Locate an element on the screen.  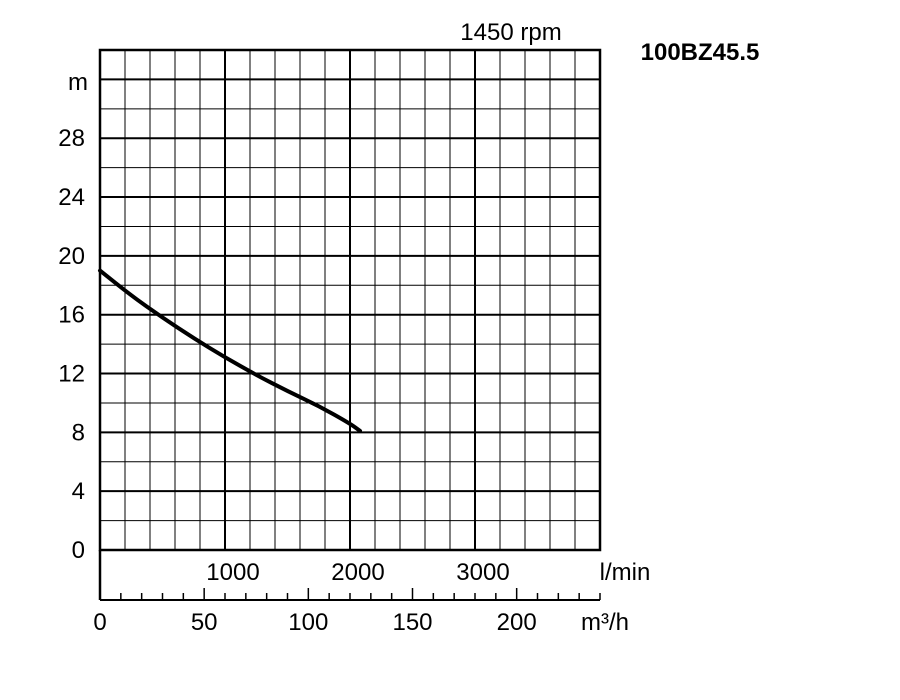
y-axis-unit: m is located at coordinates (78, 82).